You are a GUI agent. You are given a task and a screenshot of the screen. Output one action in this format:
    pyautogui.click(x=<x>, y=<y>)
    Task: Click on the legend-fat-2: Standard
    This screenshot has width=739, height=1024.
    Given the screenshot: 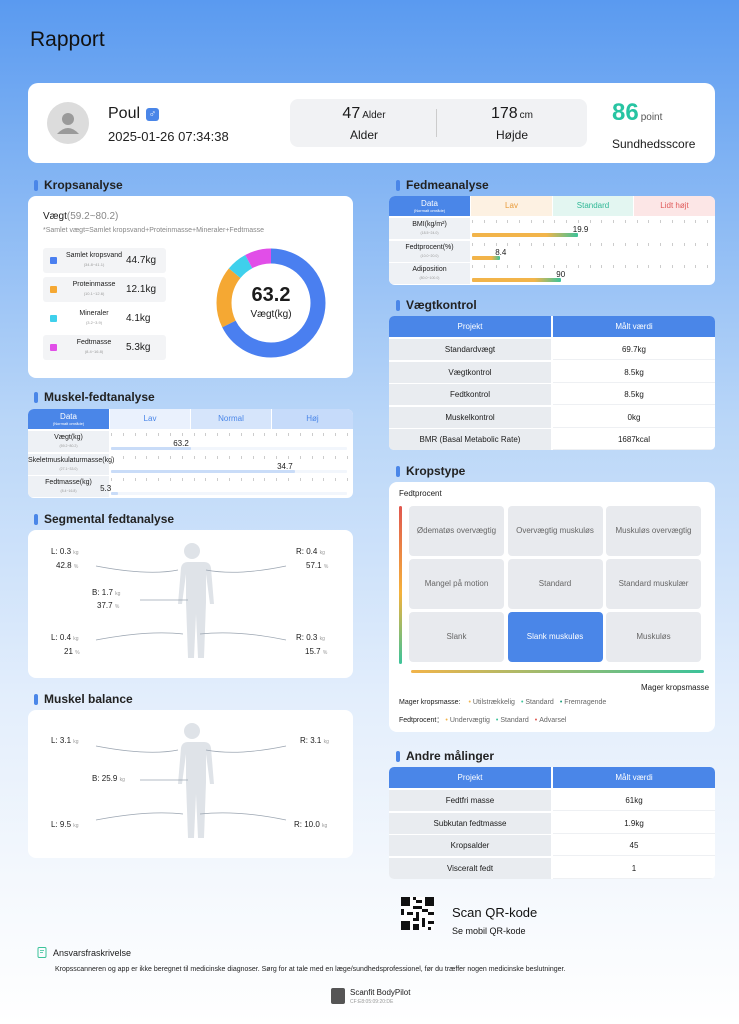 What is the action you would take?
    pyautogui.click(x=514, y=720)
    